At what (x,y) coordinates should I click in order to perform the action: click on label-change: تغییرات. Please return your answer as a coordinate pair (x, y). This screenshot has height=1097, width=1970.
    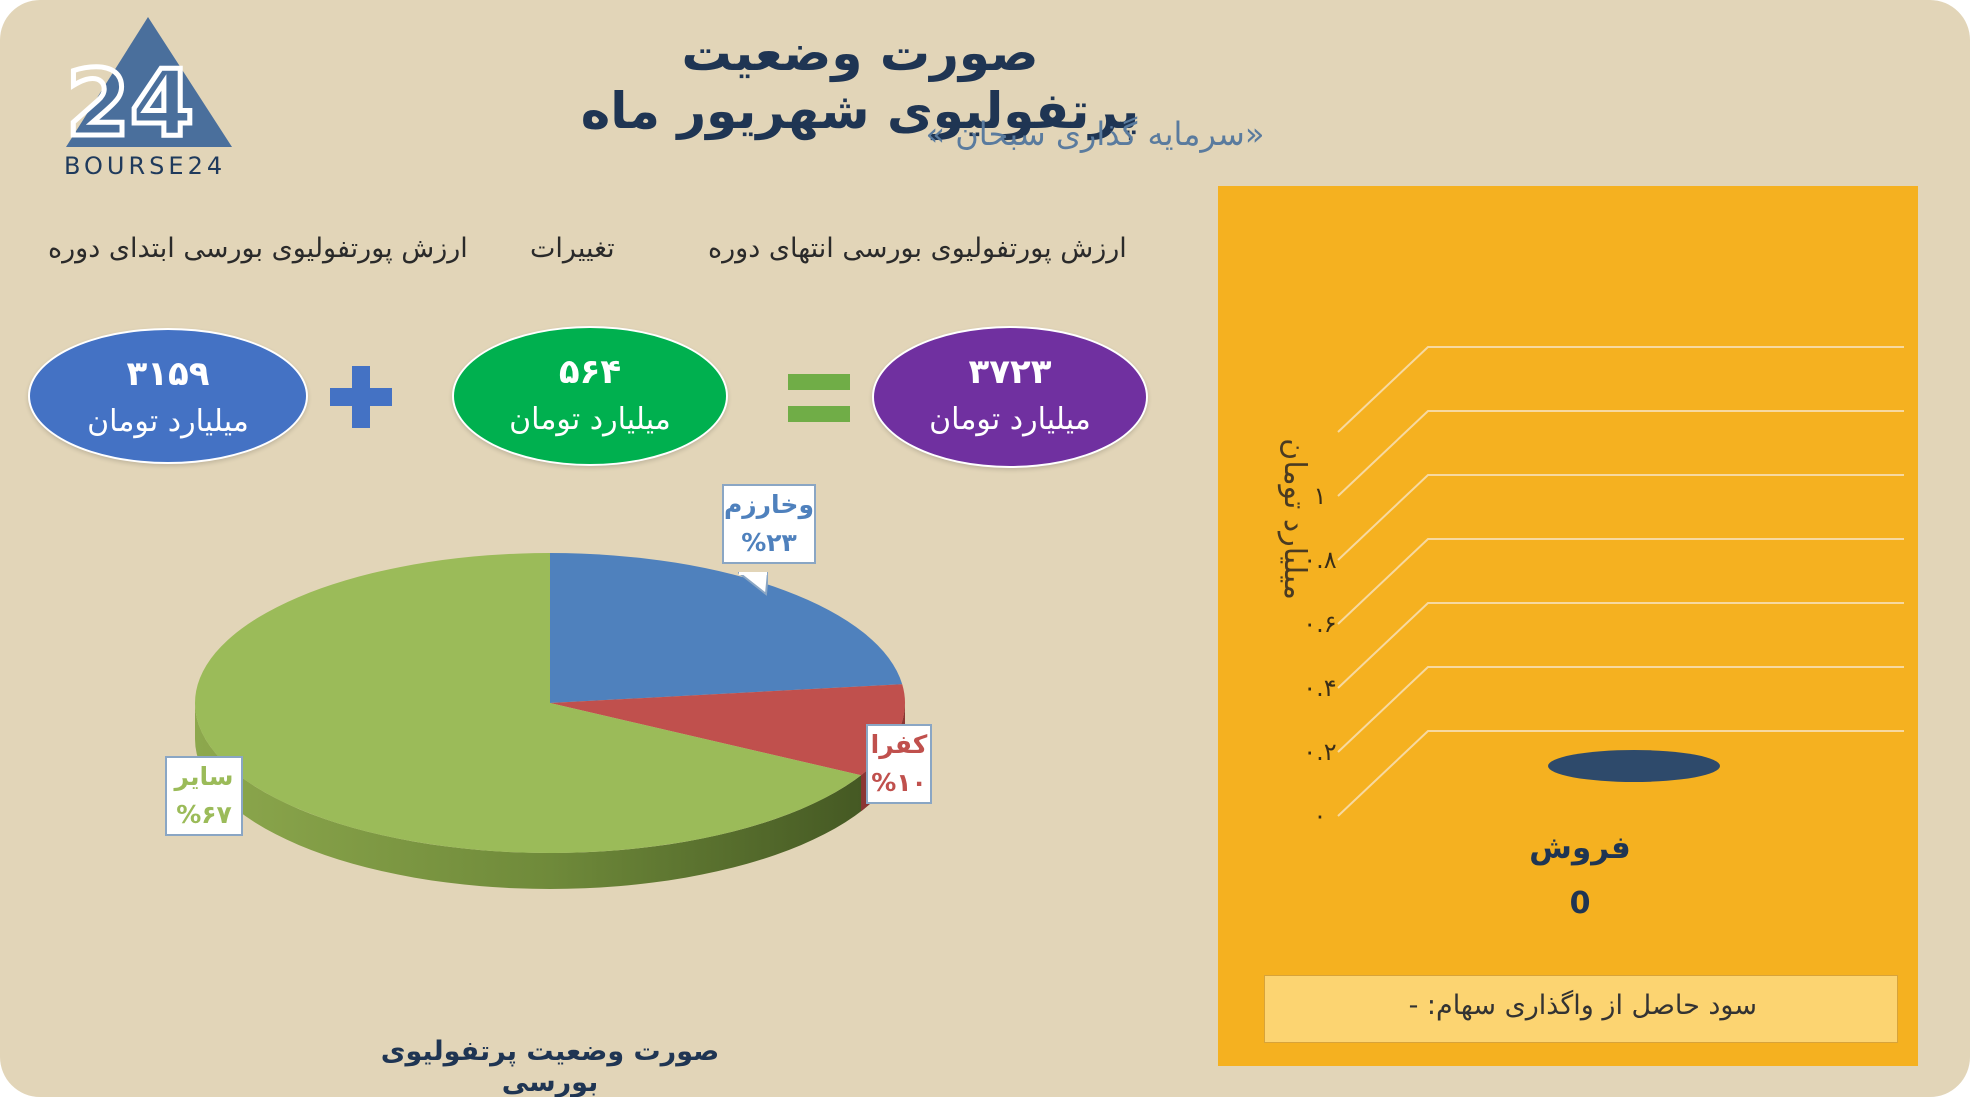
    Looking at the image, I should click on (572, 248).